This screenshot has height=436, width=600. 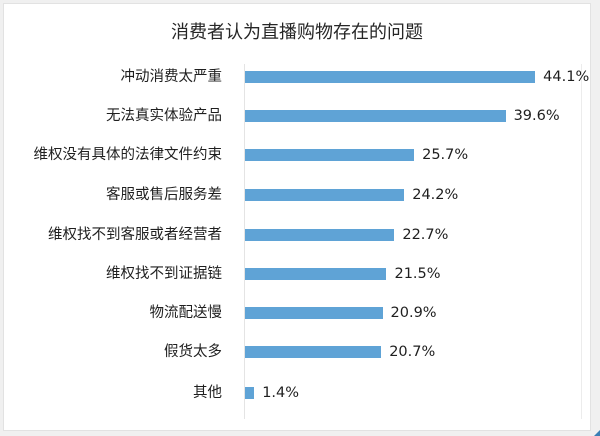 I want to click on category-label: 维权没有具体的法律文件约束, so click(x=128, y=155).